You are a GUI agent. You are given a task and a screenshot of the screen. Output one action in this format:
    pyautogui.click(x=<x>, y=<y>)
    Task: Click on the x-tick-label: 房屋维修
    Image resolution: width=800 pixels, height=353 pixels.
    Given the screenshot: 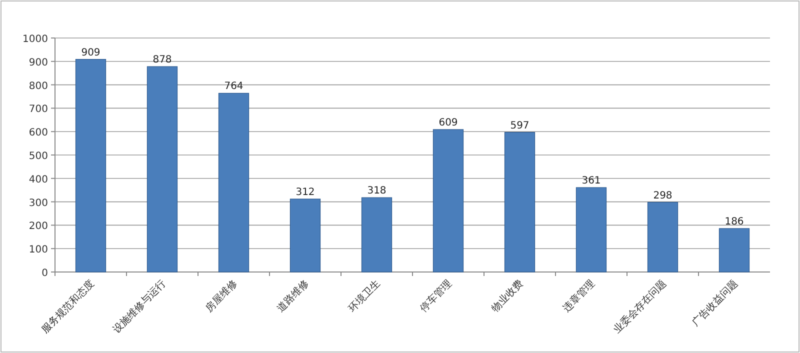 What is the action you would take?
    pyautogui.click(x=221, y=296)
    